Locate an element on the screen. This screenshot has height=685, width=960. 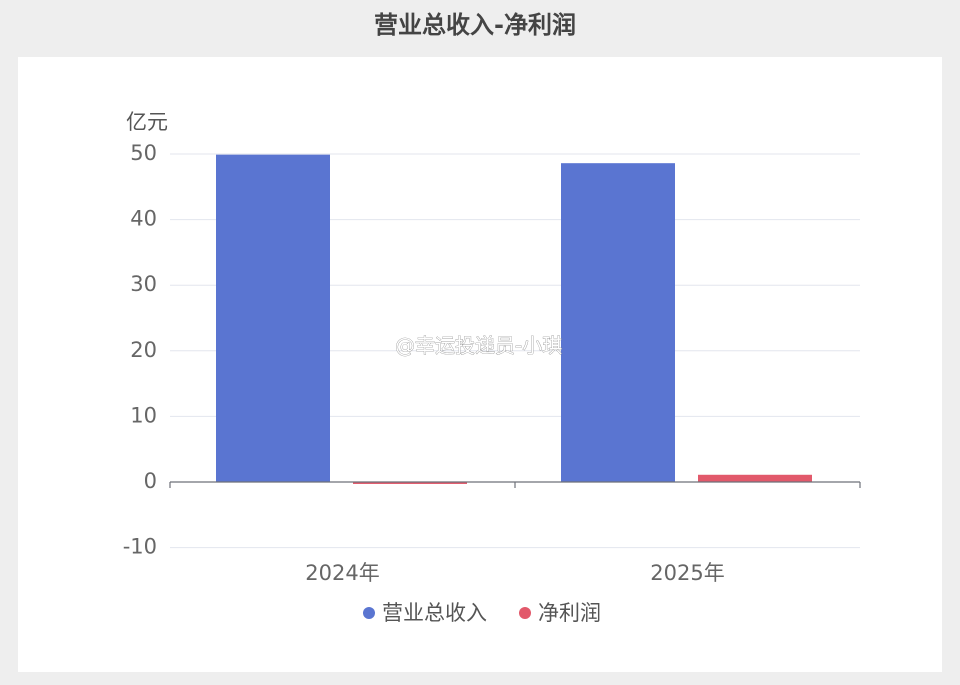
legend-label: 营业总收入 is located at coordinates (434, 613).